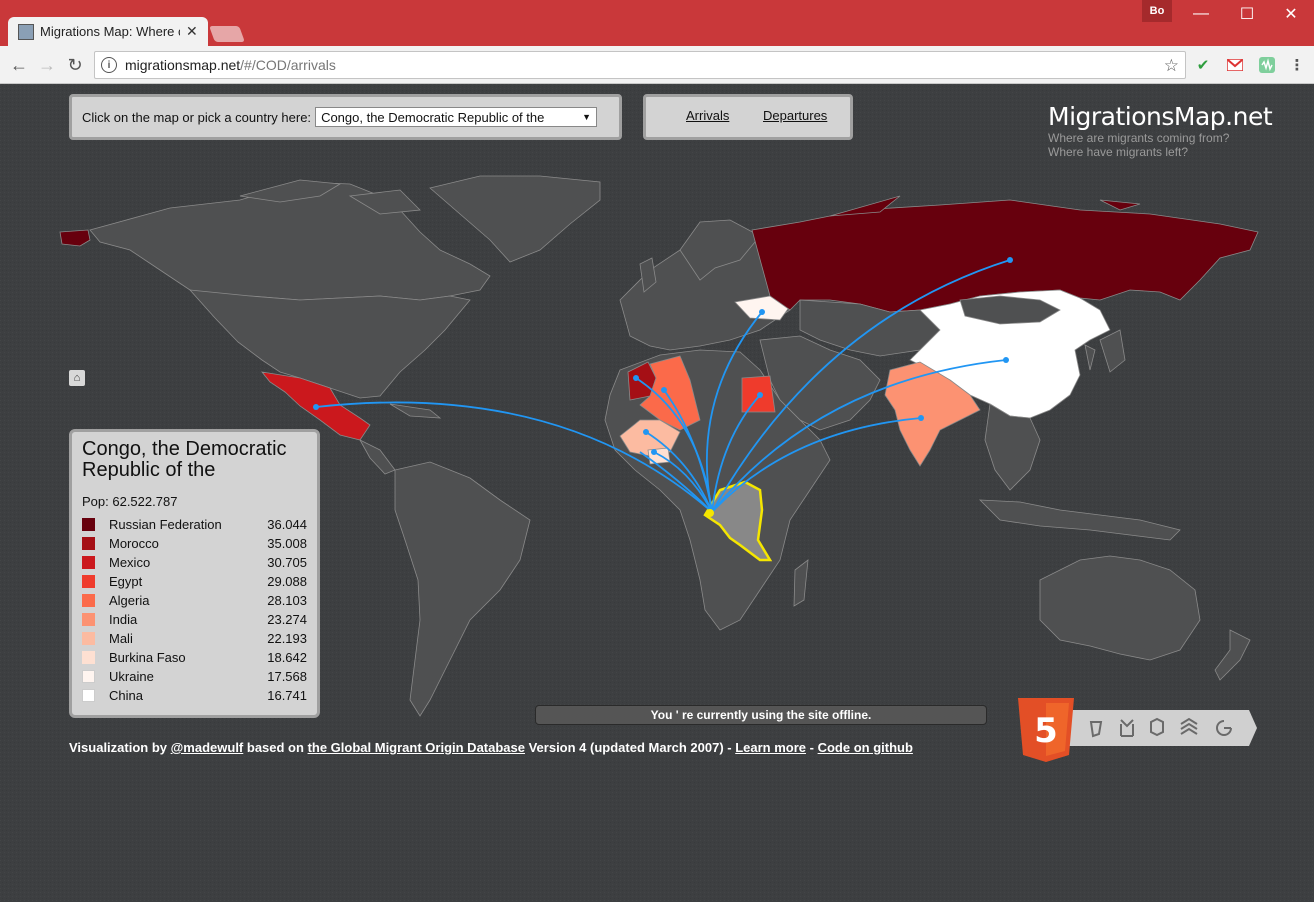 The height and width of the screenshot is (902, 1314). I want to click on country-greenland, so click(515, 219).